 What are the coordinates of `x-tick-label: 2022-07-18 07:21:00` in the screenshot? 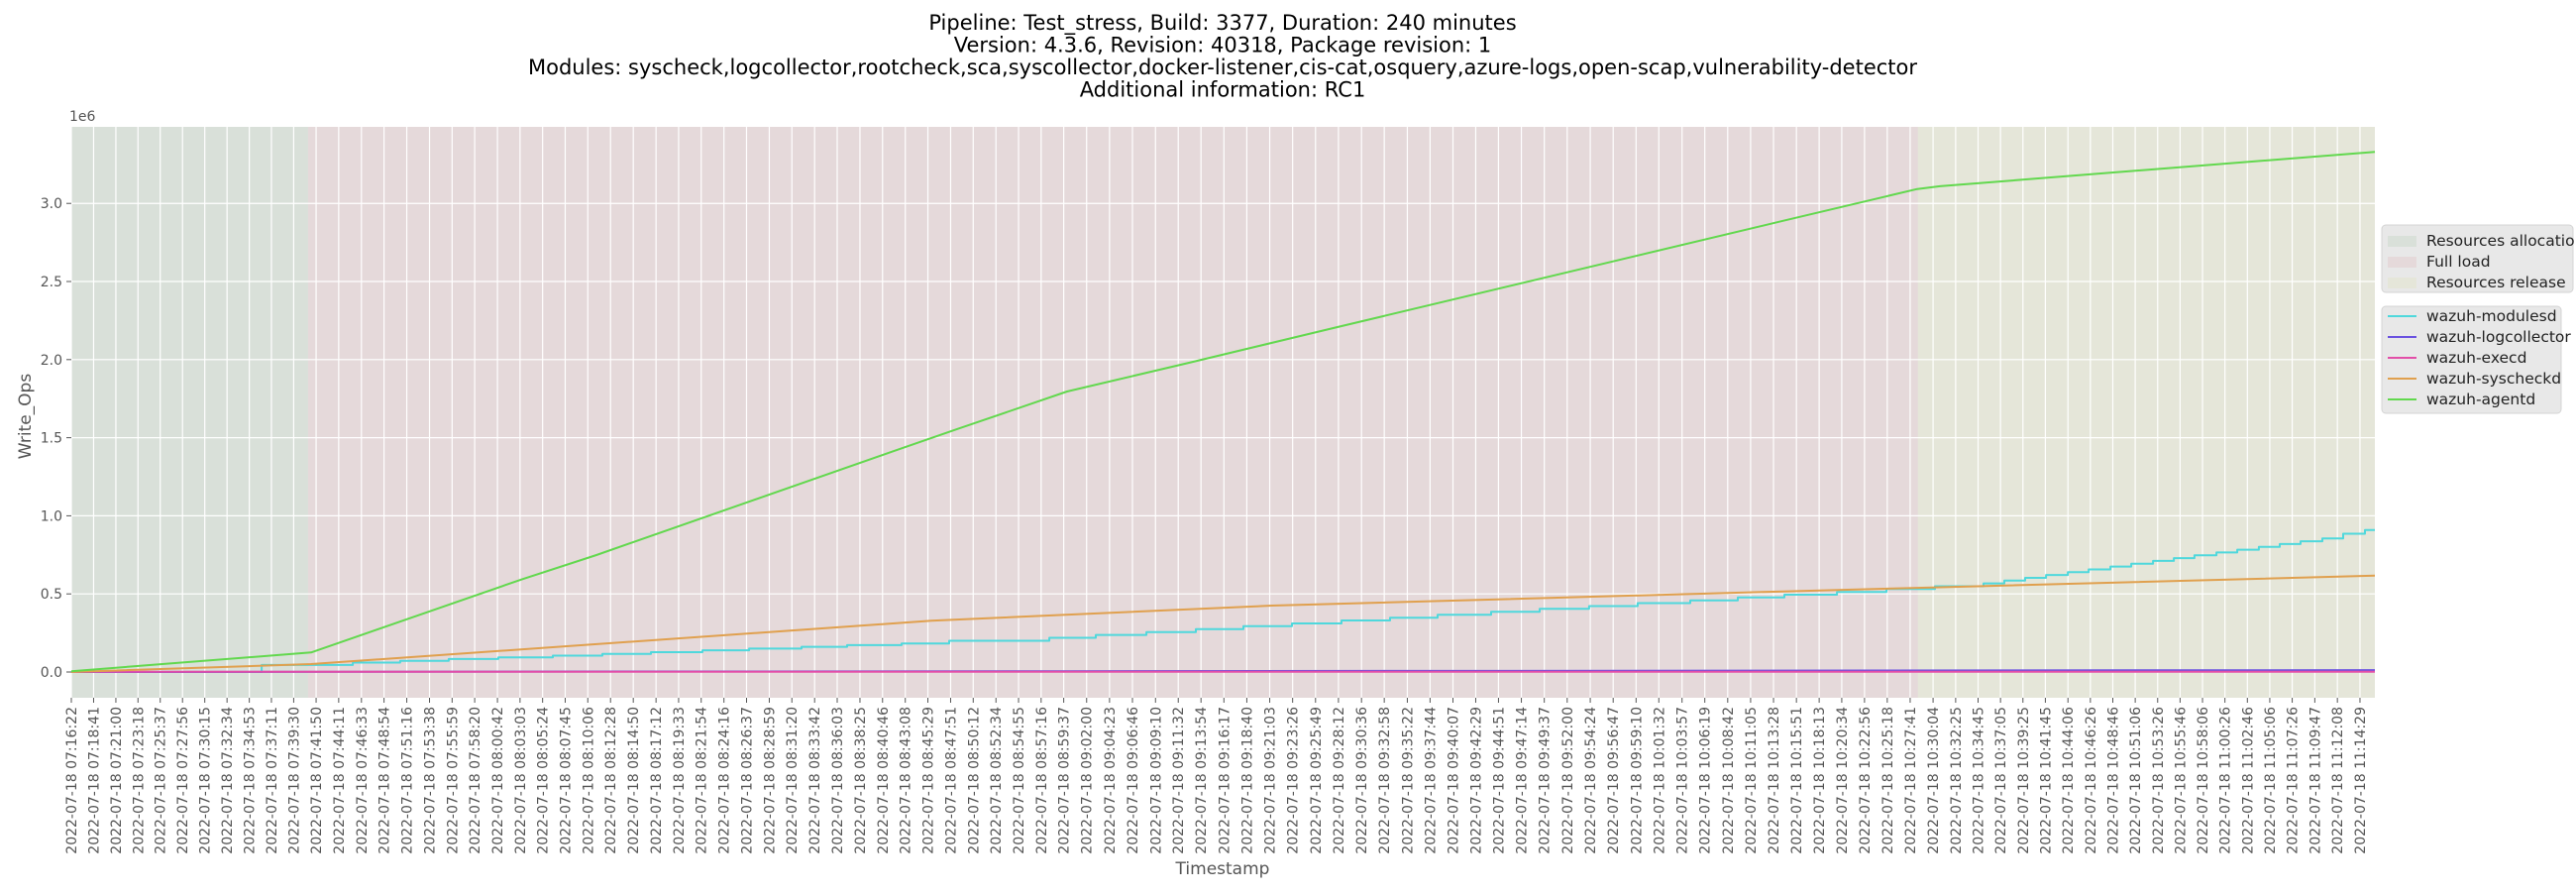 It's located at (117, 780).